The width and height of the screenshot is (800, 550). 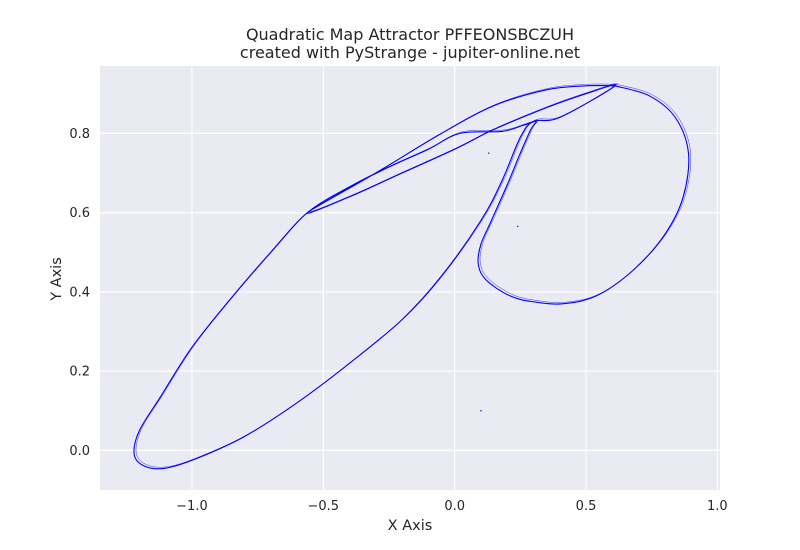 I want to click on x-tick-label: 1.0, so click(x=717, y=506).